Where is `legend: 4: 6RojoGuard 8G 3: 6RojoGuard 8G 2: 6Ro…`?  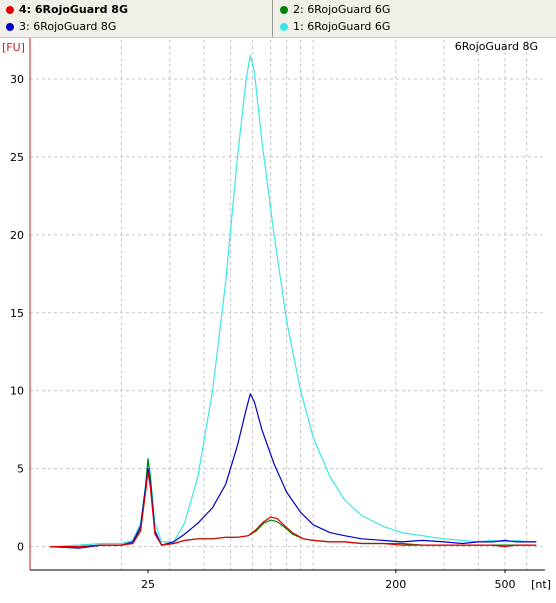
legend: 4: 6RojoGuard 8G 3: 6RojoGuard 8G 2: 6Ro… is located at coordinates (278, 19).